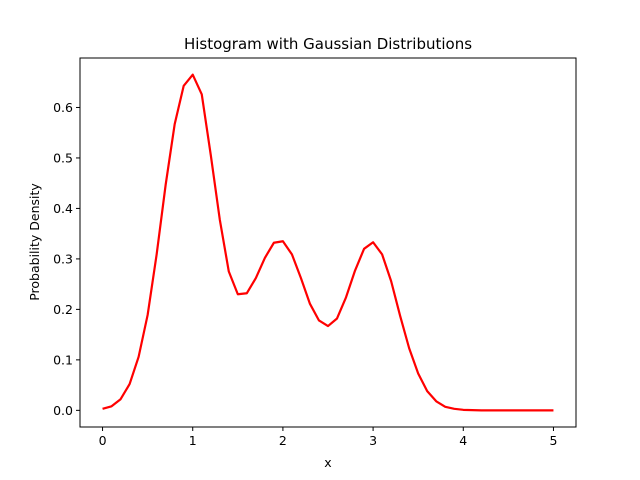 The height and width of the screenshot is (480, 640). What do you see at coordinates (103, 440) in the screenshot?
I see `x-tick-label: 0` at bounding box center [103, 440].